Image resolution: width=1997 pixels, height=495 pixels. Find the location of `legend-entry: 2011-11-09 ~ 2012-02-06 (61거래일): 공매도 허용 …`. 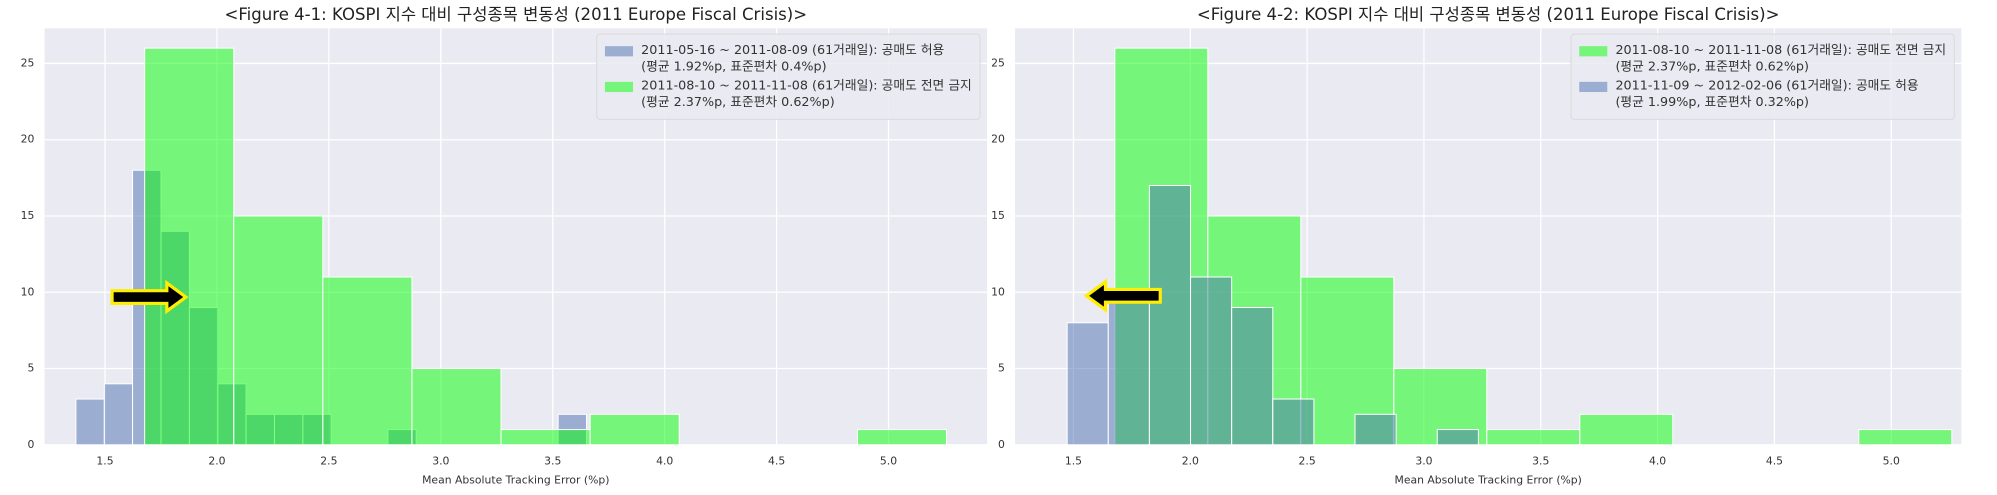

legend-entry: 2011-11-09 ~ 2012-02-06 (61거래일): 공매도 허용 … is located at coordinates (1762, 94).